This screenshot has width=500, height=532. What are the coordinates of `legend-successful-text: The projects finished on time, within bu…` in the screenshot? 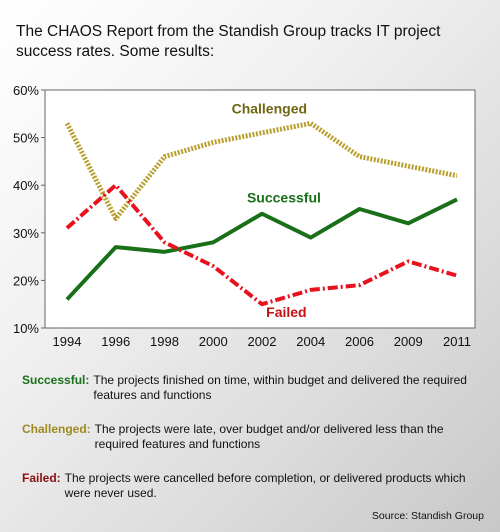 It's located at (280, 387).